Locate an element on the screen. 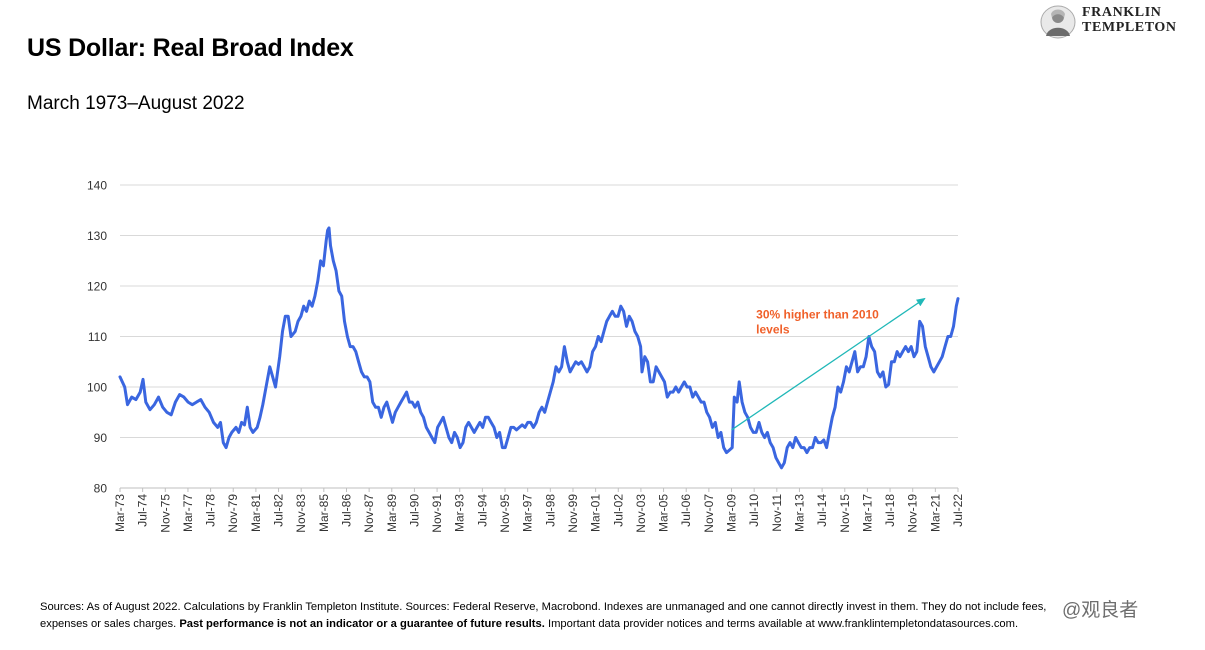 The image size is (1205, 650). x-tick-label: Mar-13 is located at coordinates (799, 513).